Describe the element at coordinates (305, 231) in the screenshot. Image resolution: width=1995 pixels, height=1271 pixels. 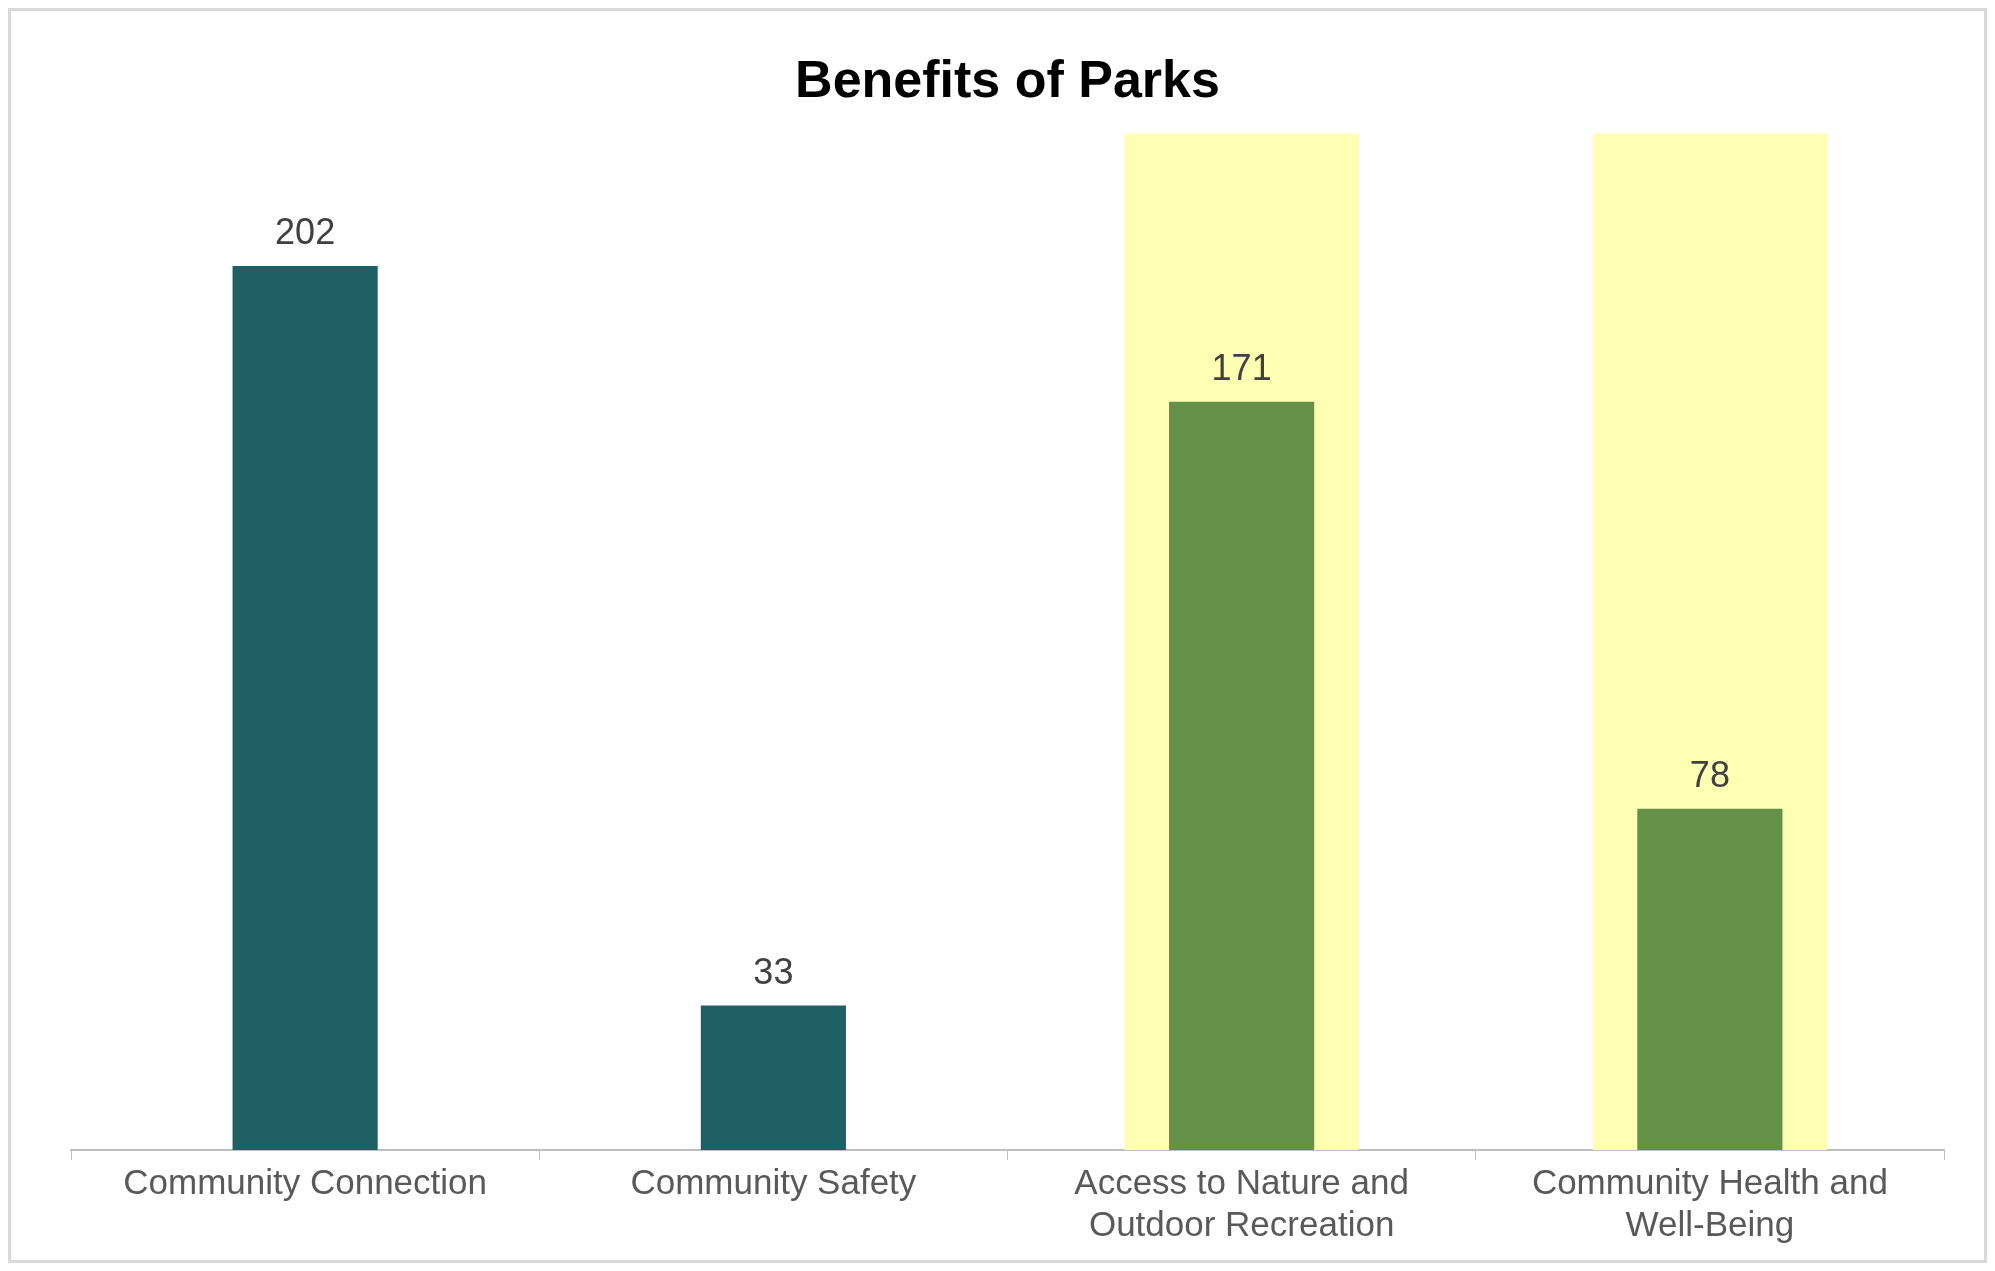
I see `data-label: 202` at that location.